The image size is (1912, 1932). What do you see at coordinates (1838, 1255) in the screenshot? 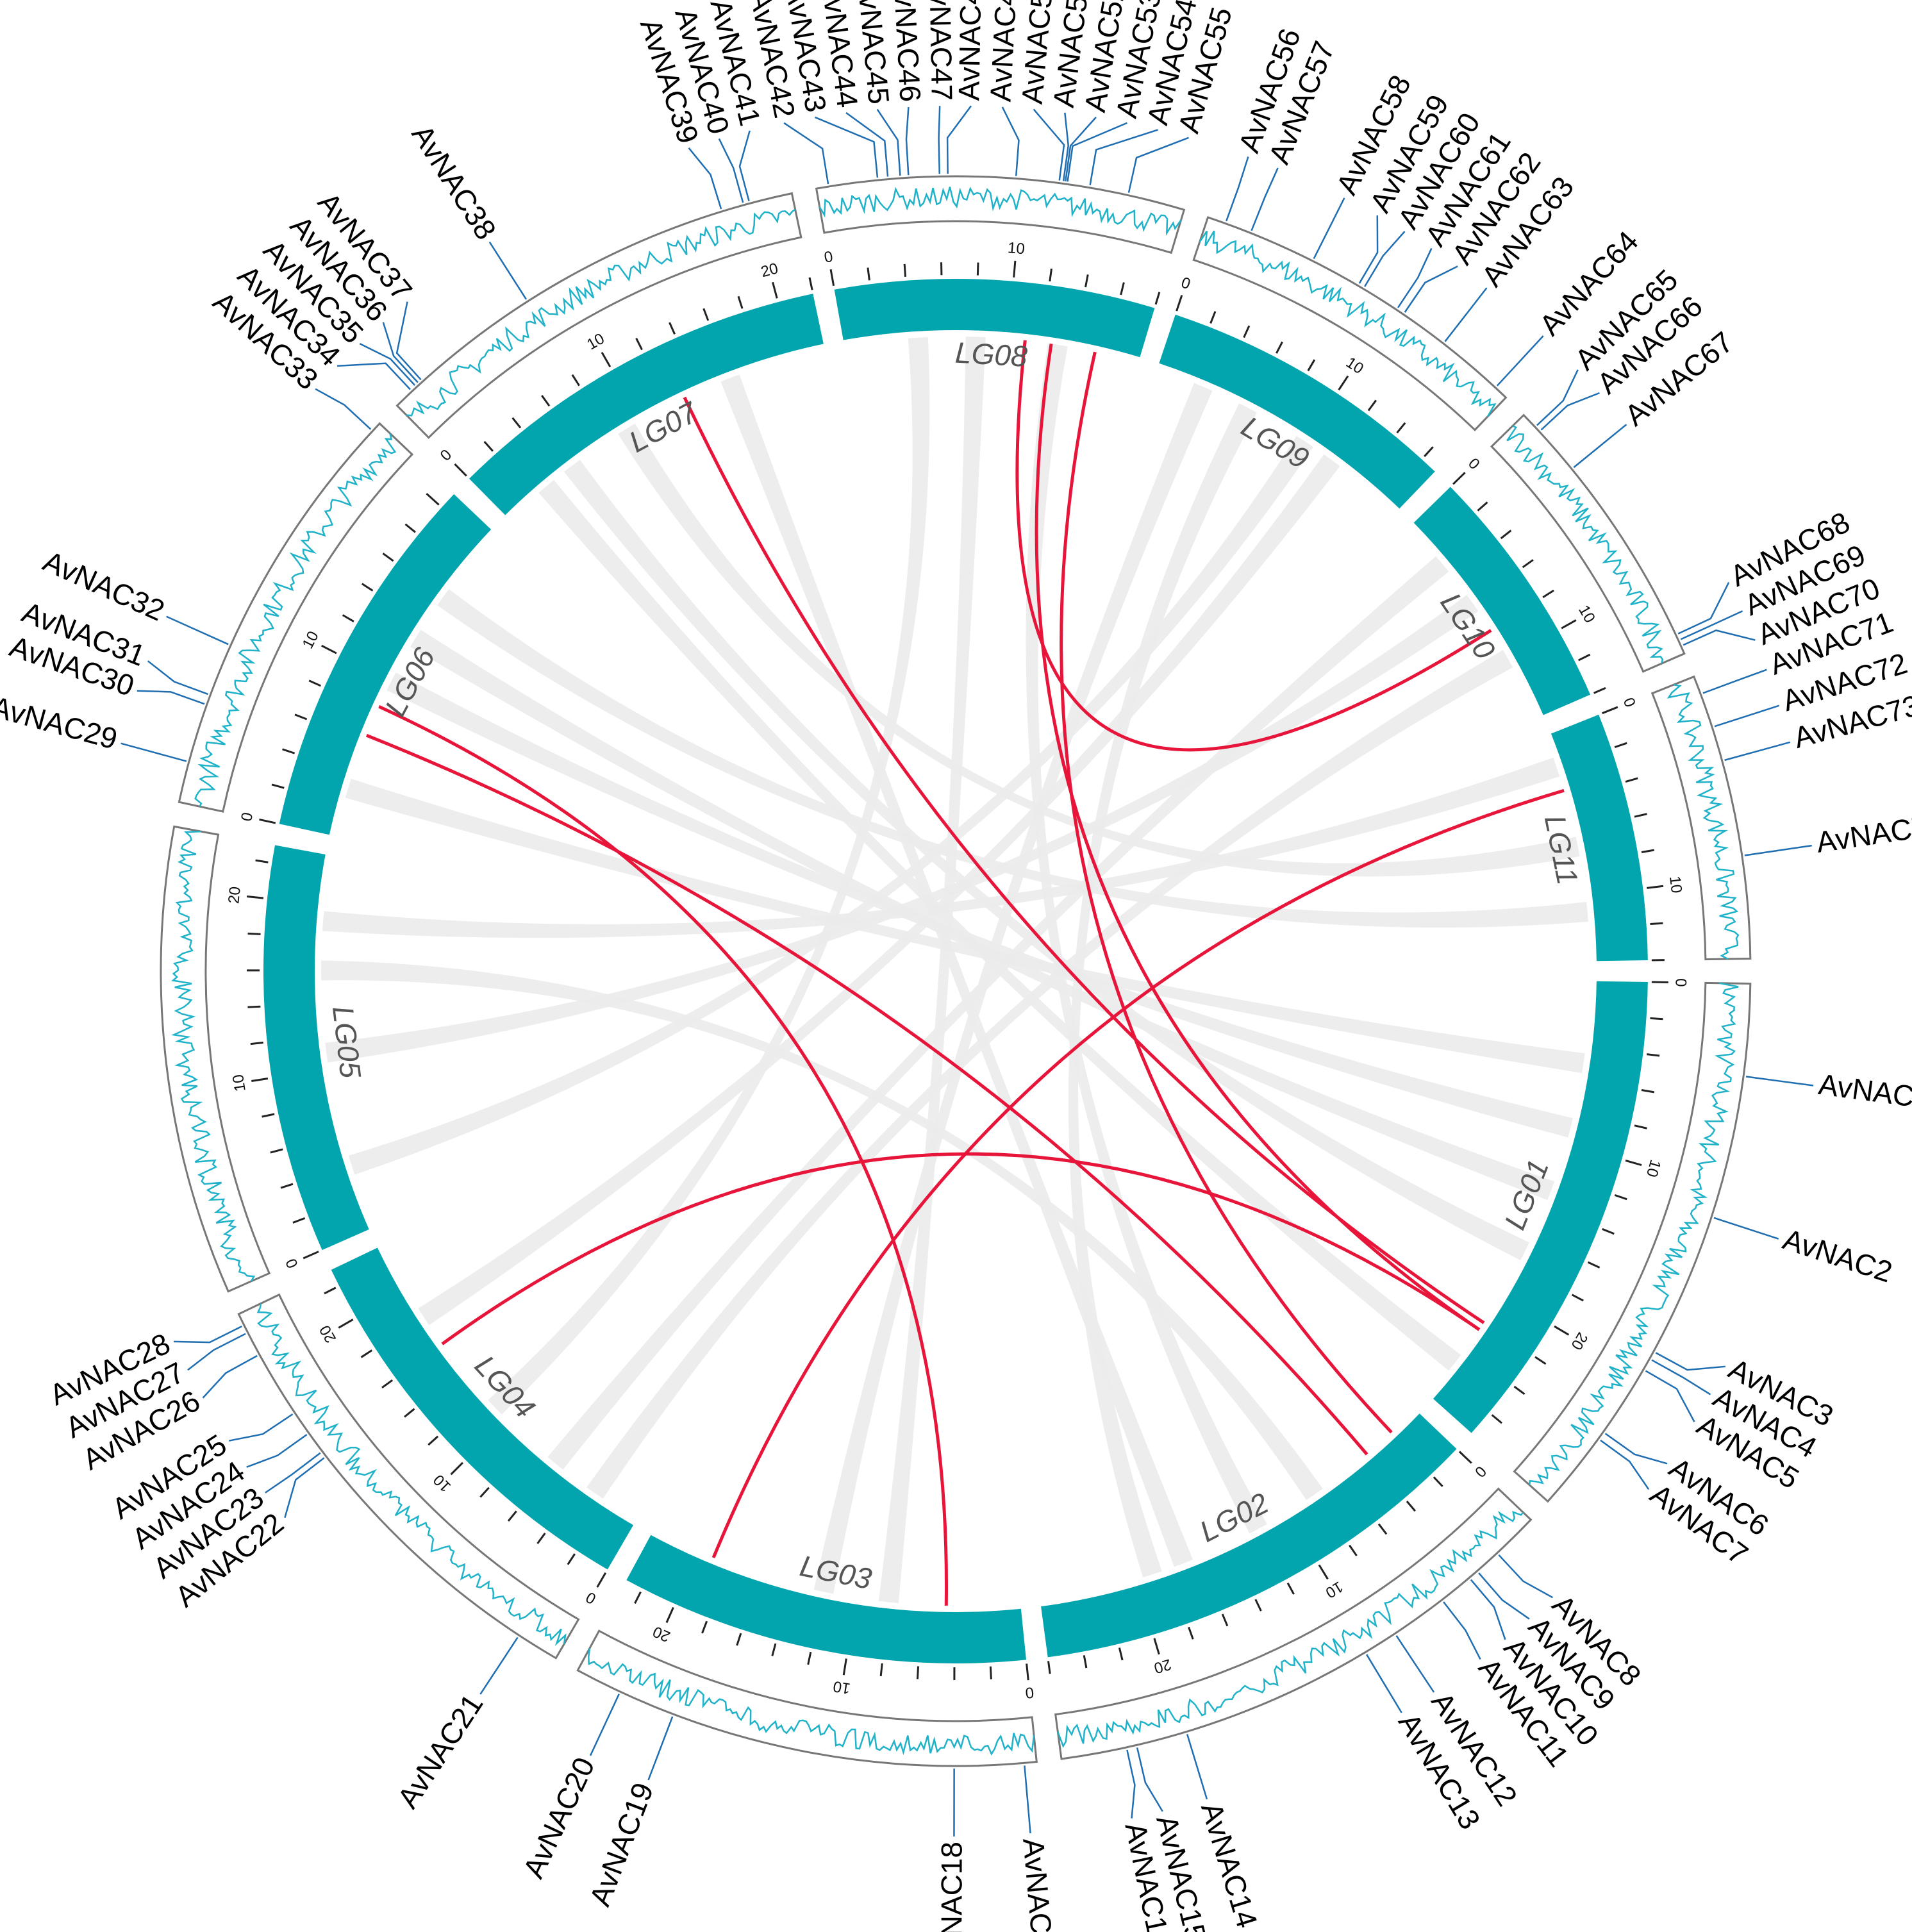
I see `gene-label: AvNAC2` at bounding box center [1838, 1255].